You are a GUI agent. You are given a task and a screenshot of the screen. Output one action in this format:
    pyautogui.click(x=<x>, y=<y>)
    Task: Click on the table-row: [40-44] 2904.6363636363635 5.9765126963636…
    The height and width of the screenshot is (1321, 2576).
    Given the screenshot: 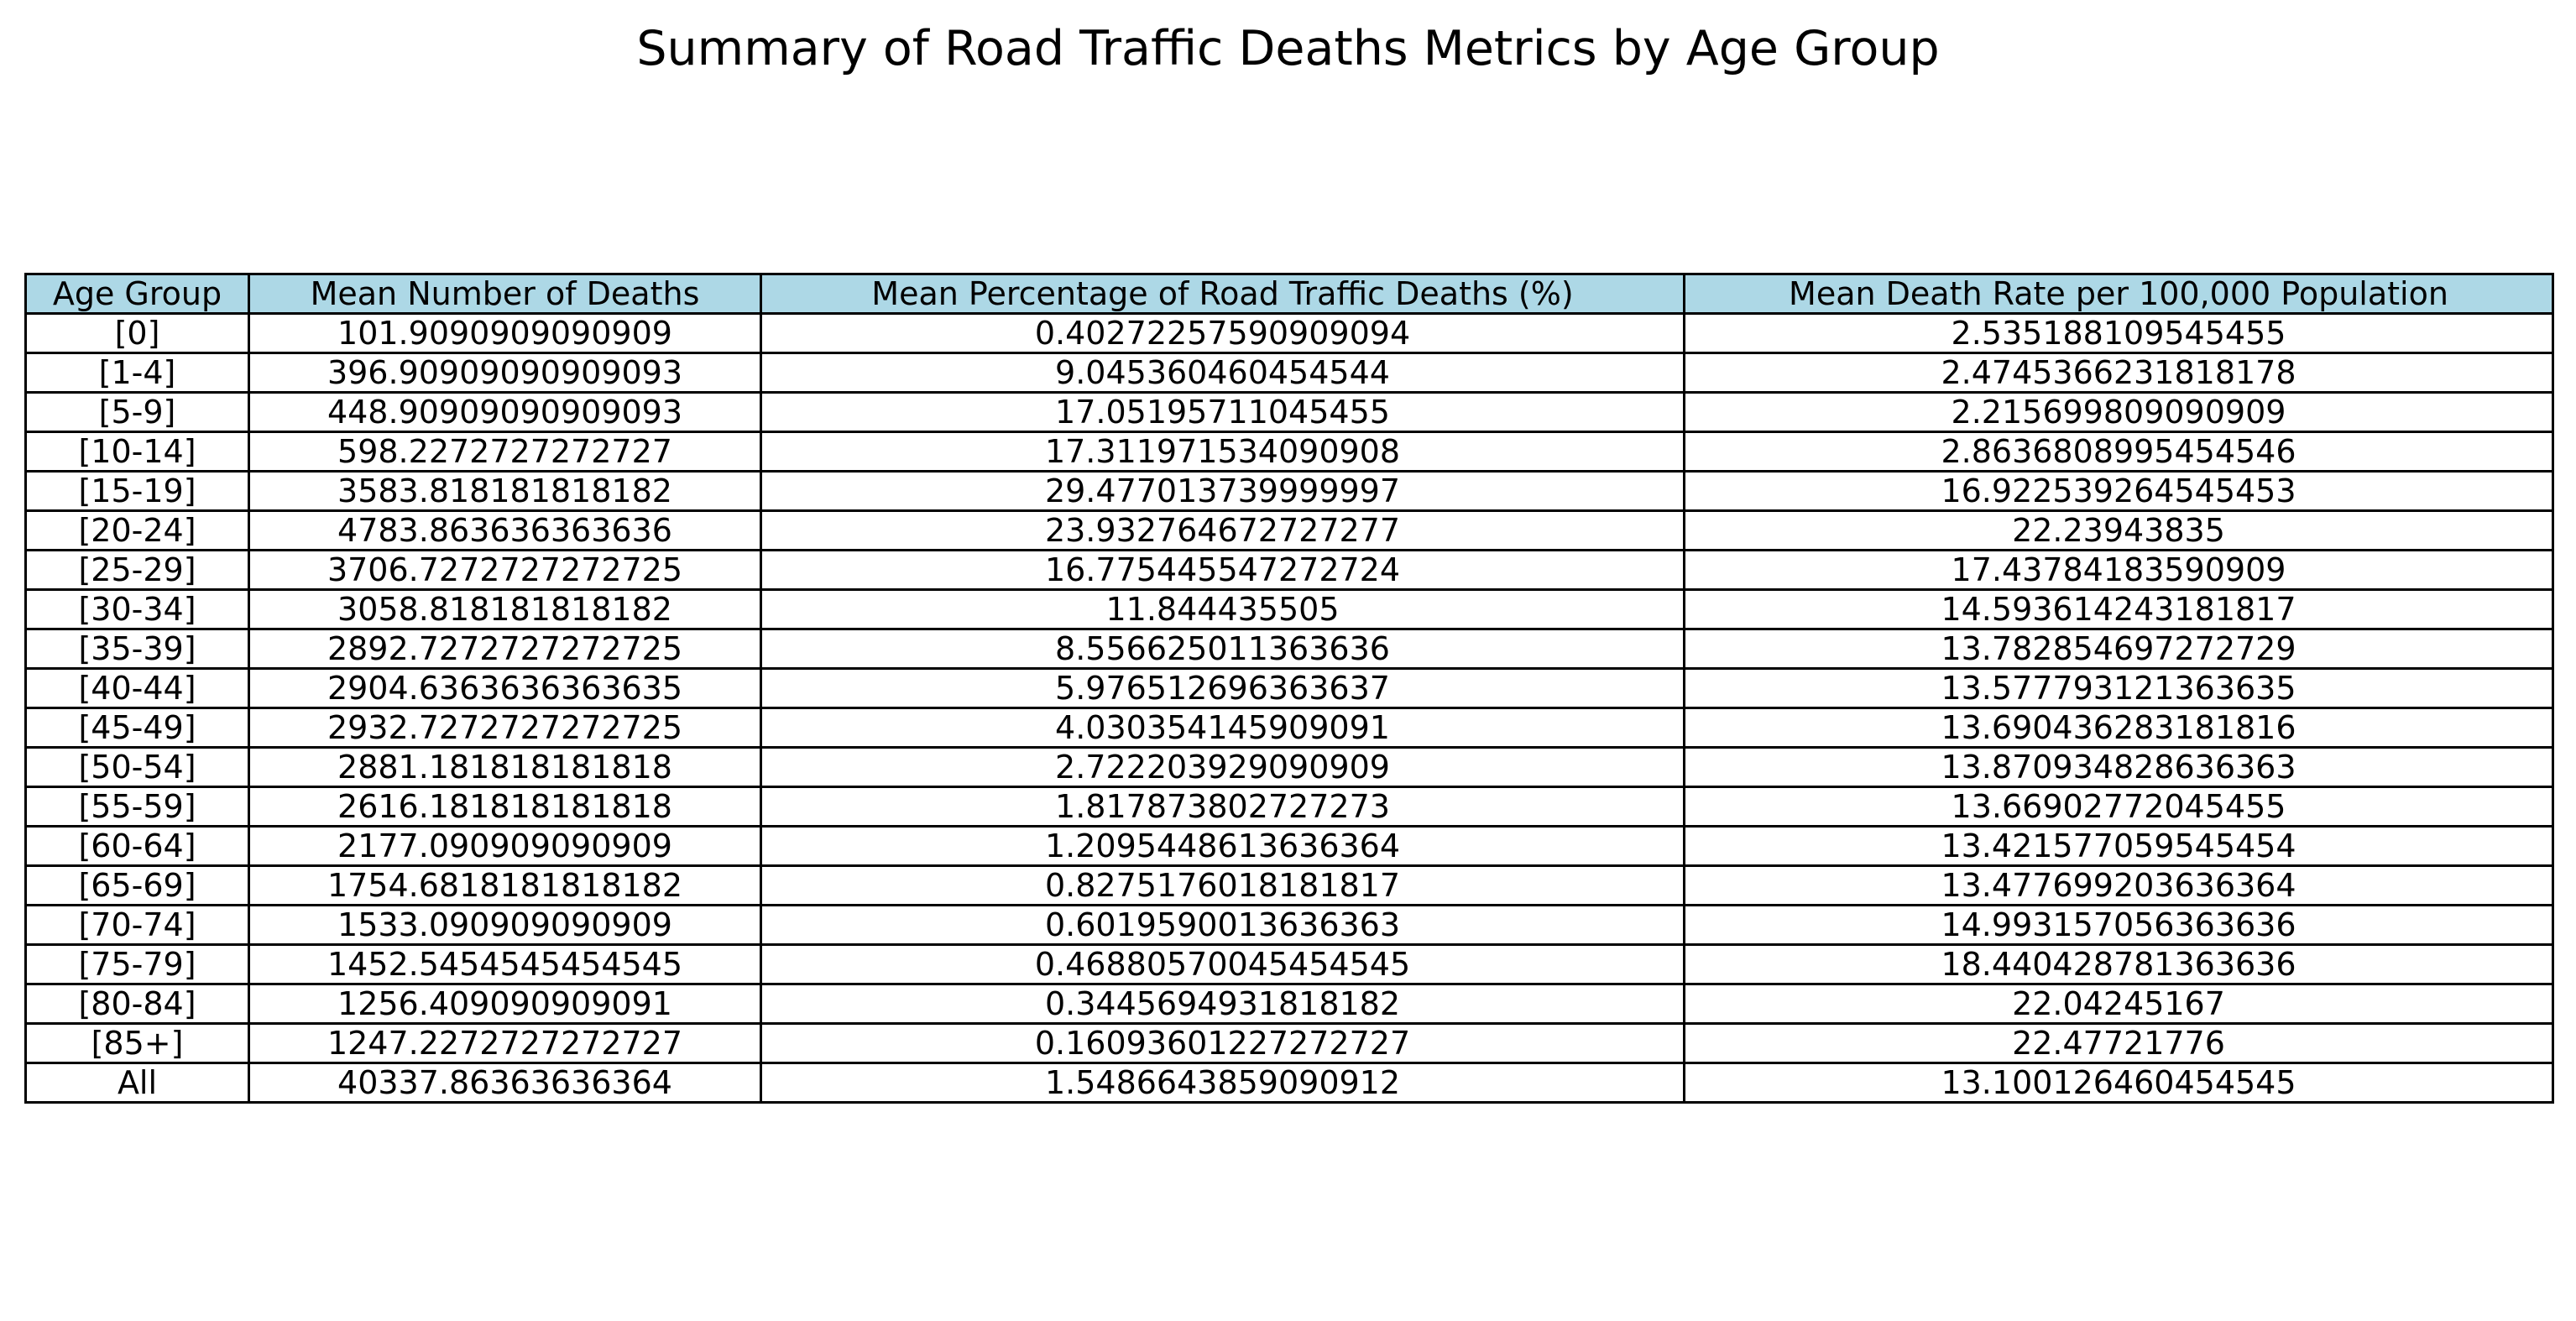 What is the action you would take?
    pyautogui.click(x=1289, y=688)
    